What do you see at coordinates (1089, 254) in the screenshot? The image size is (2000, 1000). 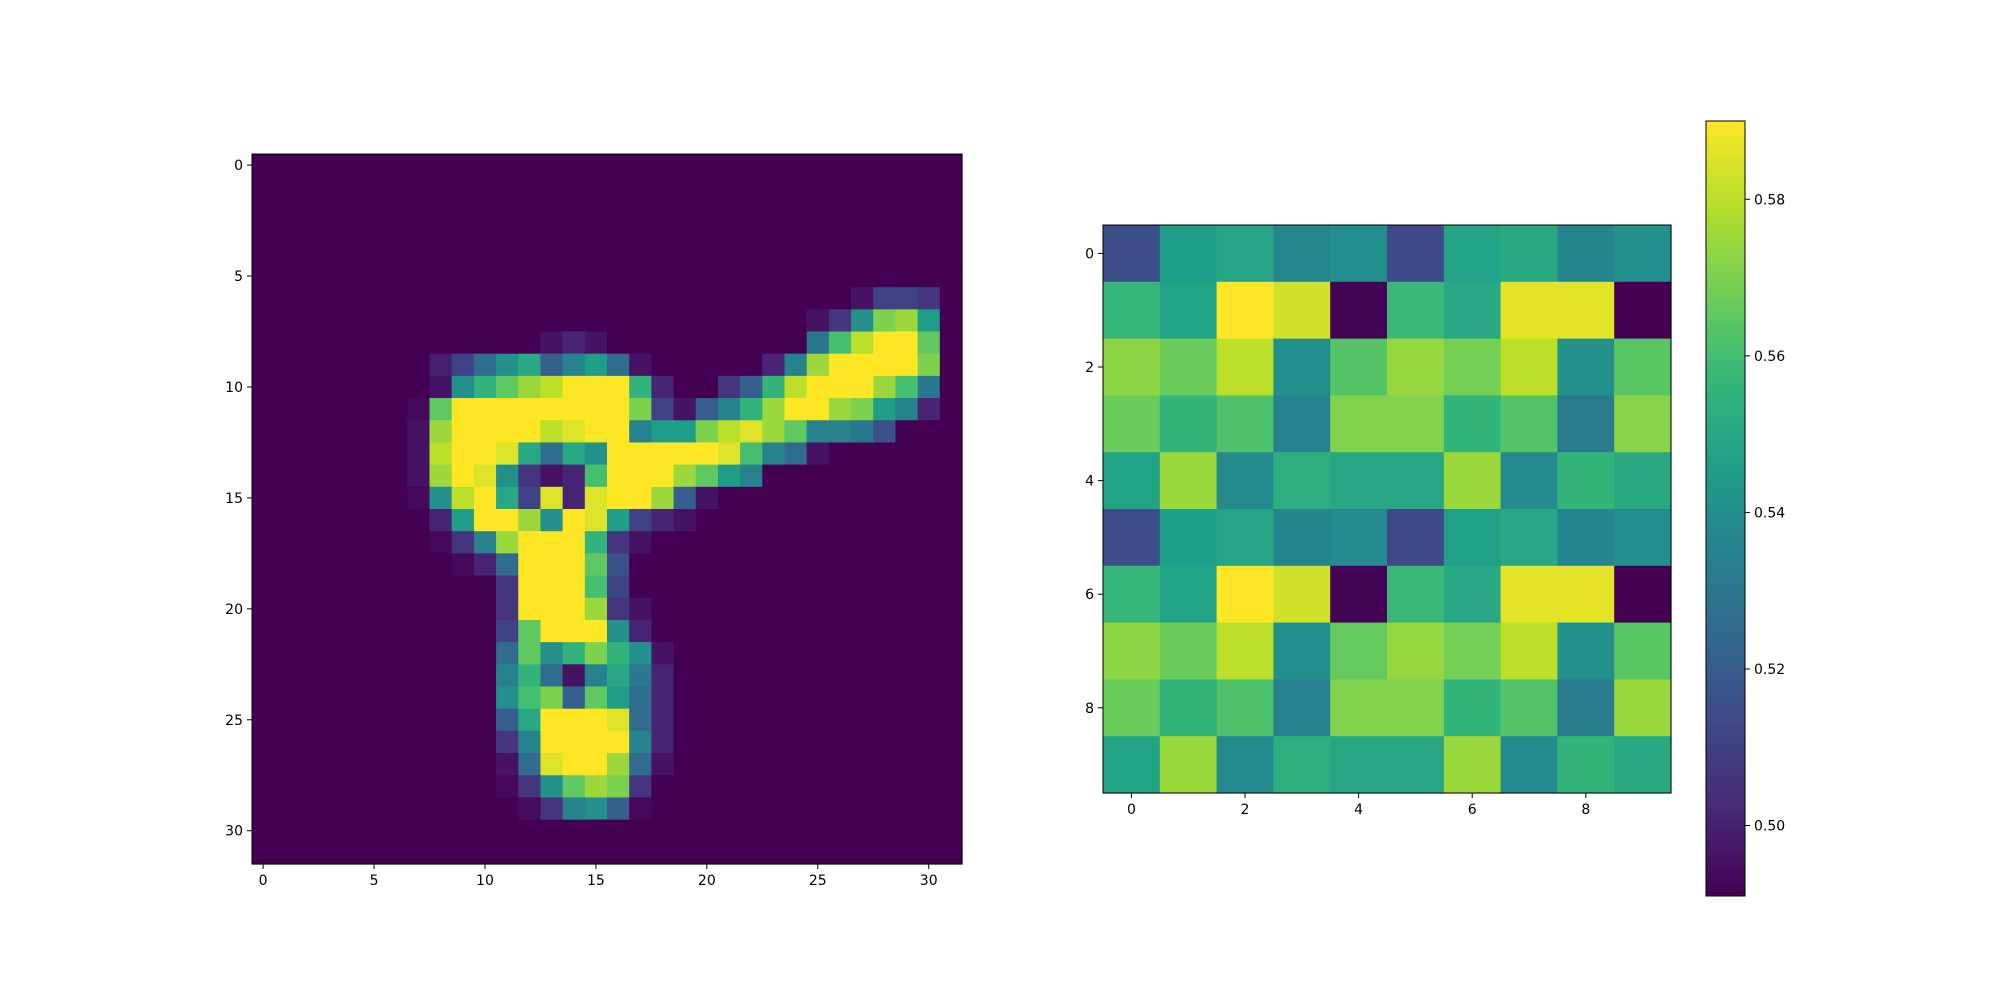 I see `right-heatmap-y-tick-label: 0` at bounding box center [1089, 254].